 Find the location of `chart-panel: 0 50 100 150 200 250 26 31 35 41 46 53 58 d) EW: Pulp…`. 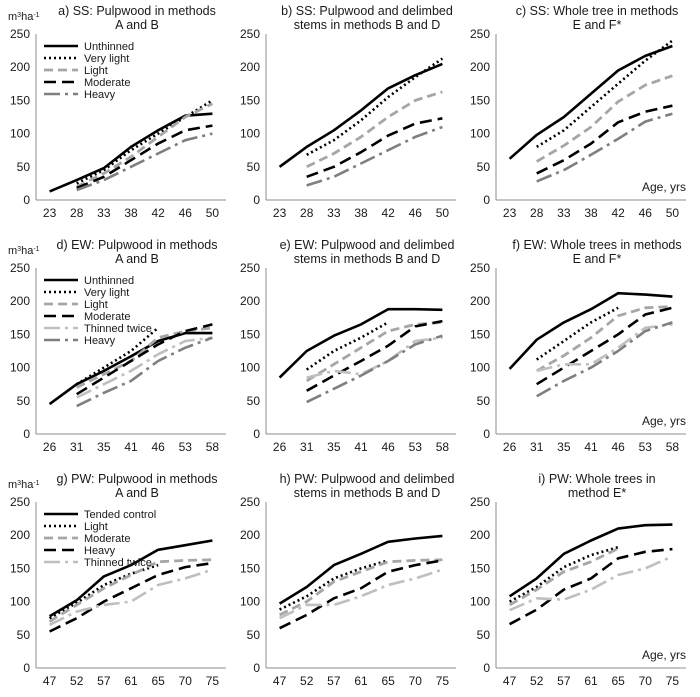

chart-panel: 0 50 100 150 200 250 26 31 35 41 46 53 58 d) EW: Pulp… is located at coordinates (117, 346).